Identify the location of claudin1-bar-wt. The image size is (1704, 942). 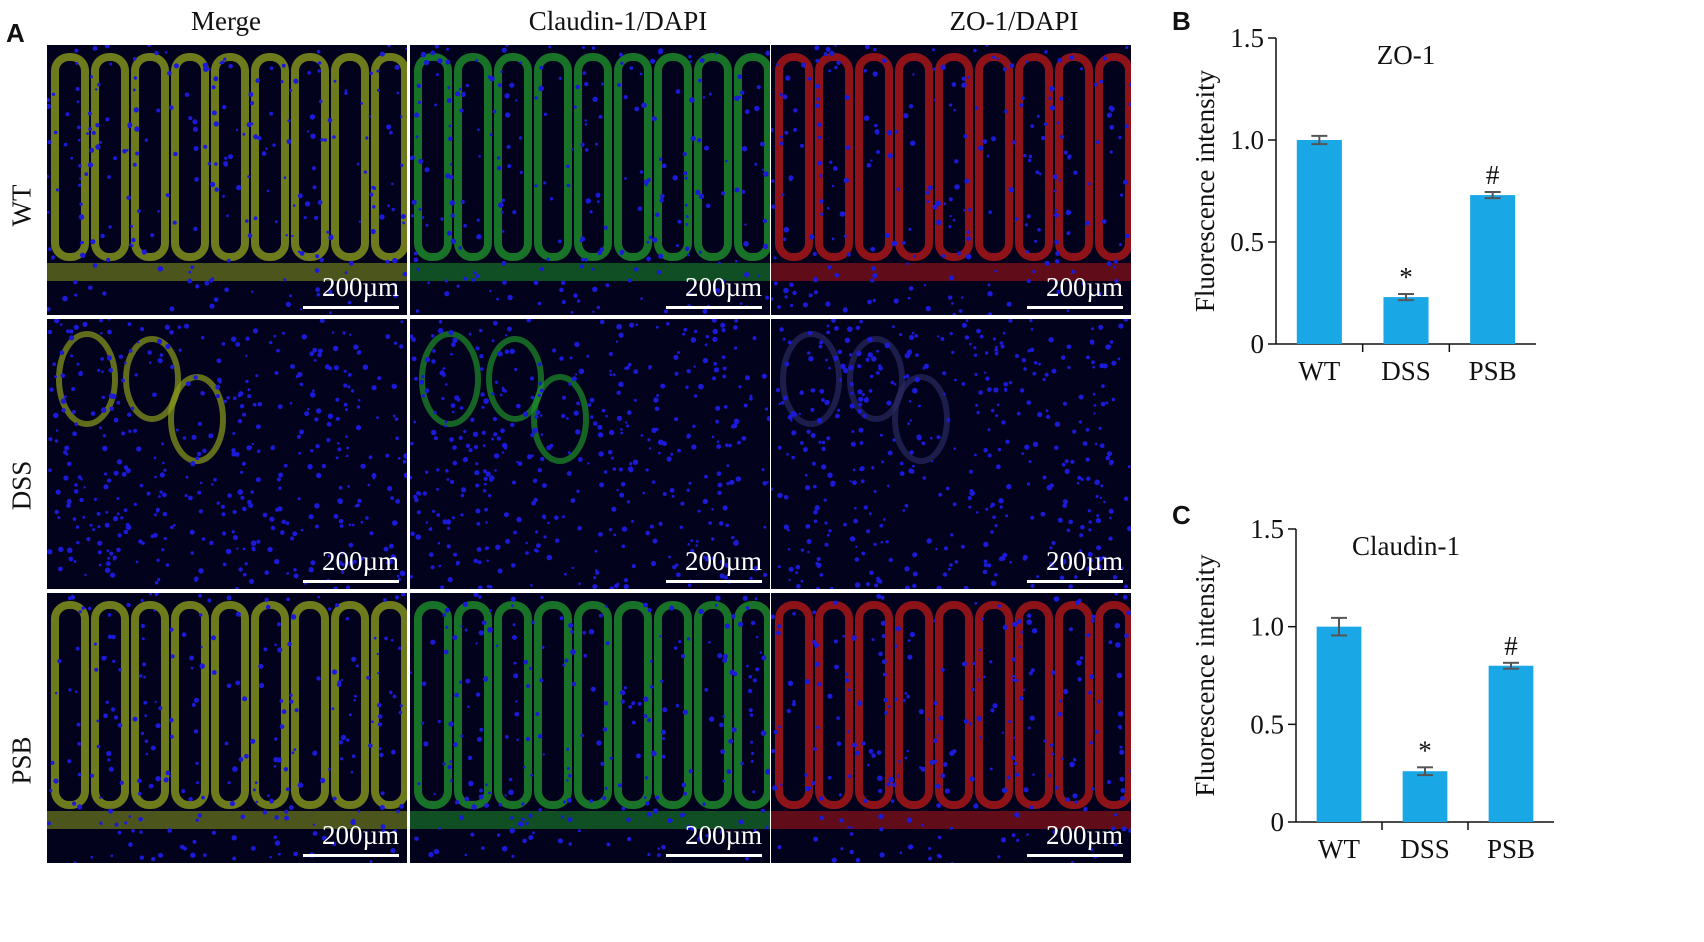
(1339, 724).